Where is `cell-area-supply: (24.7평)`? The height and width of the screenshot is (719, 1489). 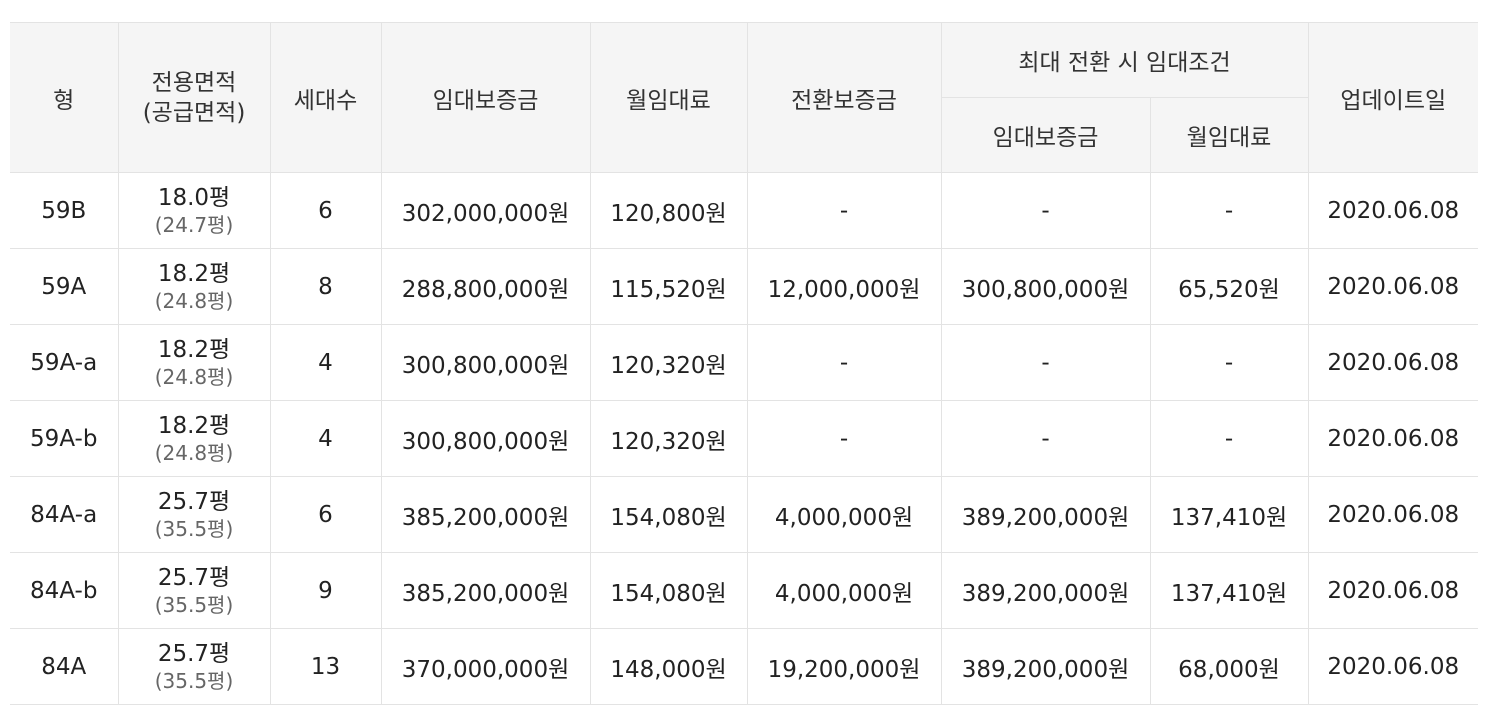
cell-area-supply: (24.7평) is located at coordinates (194, 224).